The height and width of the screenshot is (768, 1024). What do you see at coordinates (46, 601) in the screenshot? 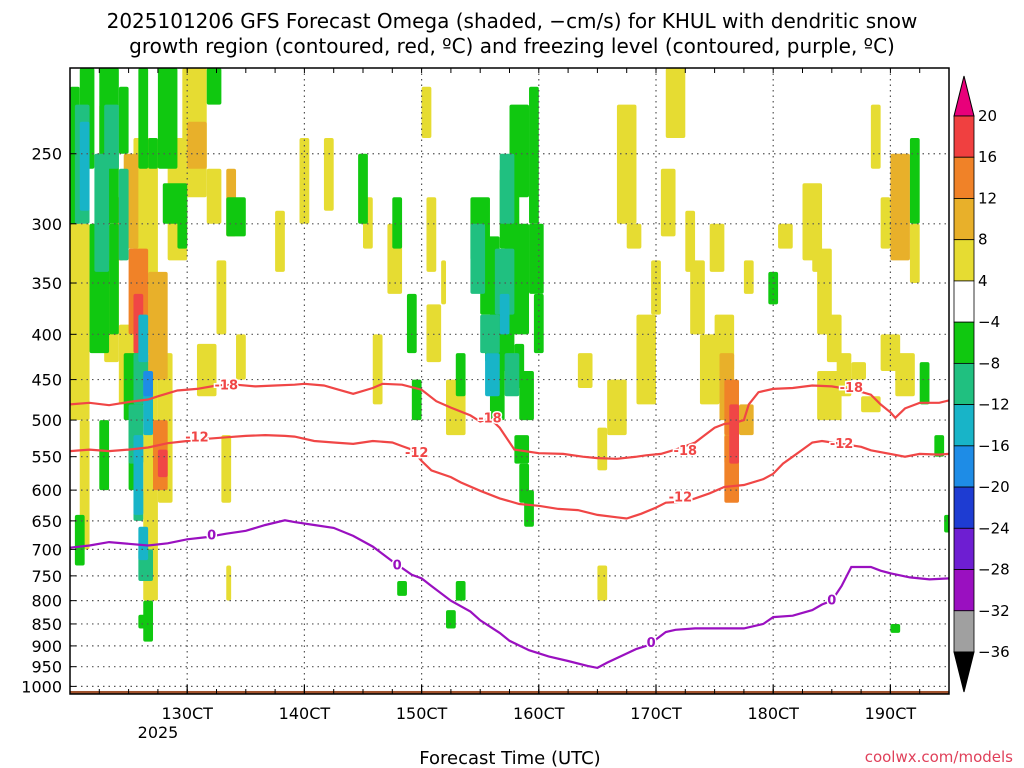
I see `y-tick-label: 800` at bounding box center [46, 601].